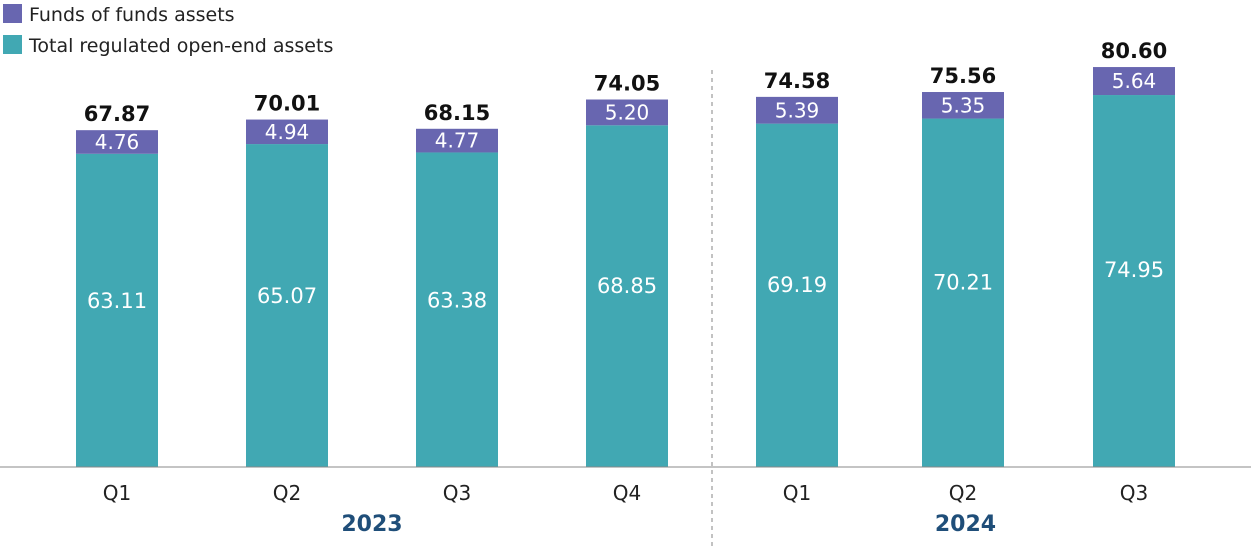 The image size is (1251, 546). What do you see at coordinates (287, 296) in the screenshot?
I see `data-label-total-regulated-1: 65.07` at bounding box center [287, 296].